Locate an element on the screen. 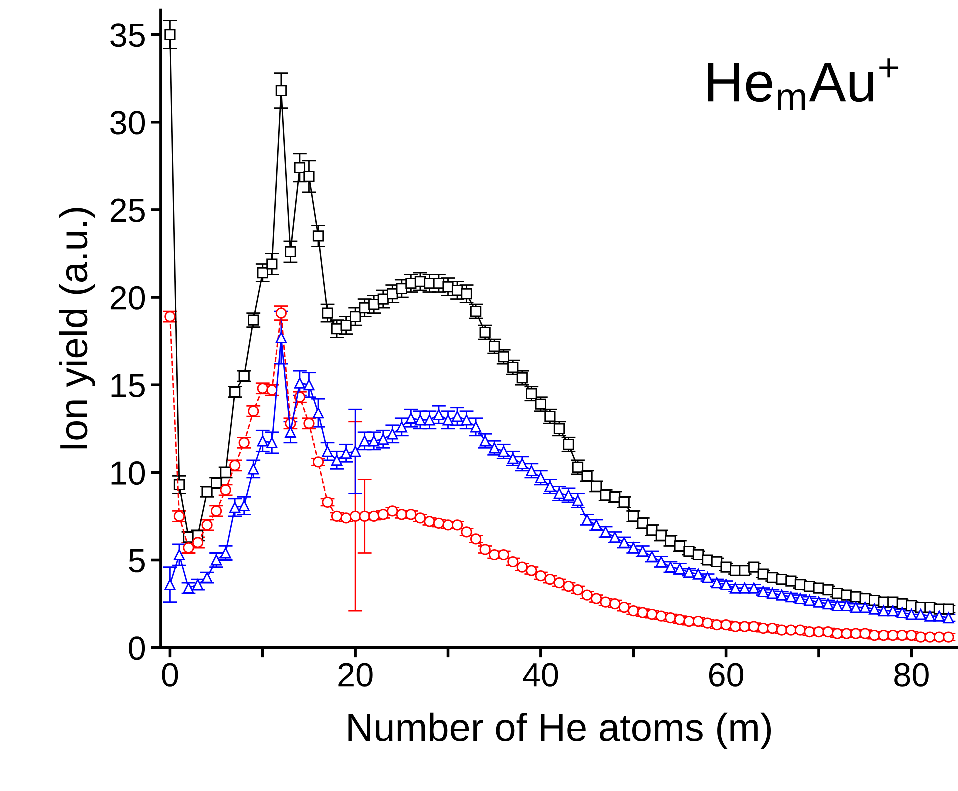 The image size is (958, 791). y-tick-label: 30 is located at coordinates (128, 123).